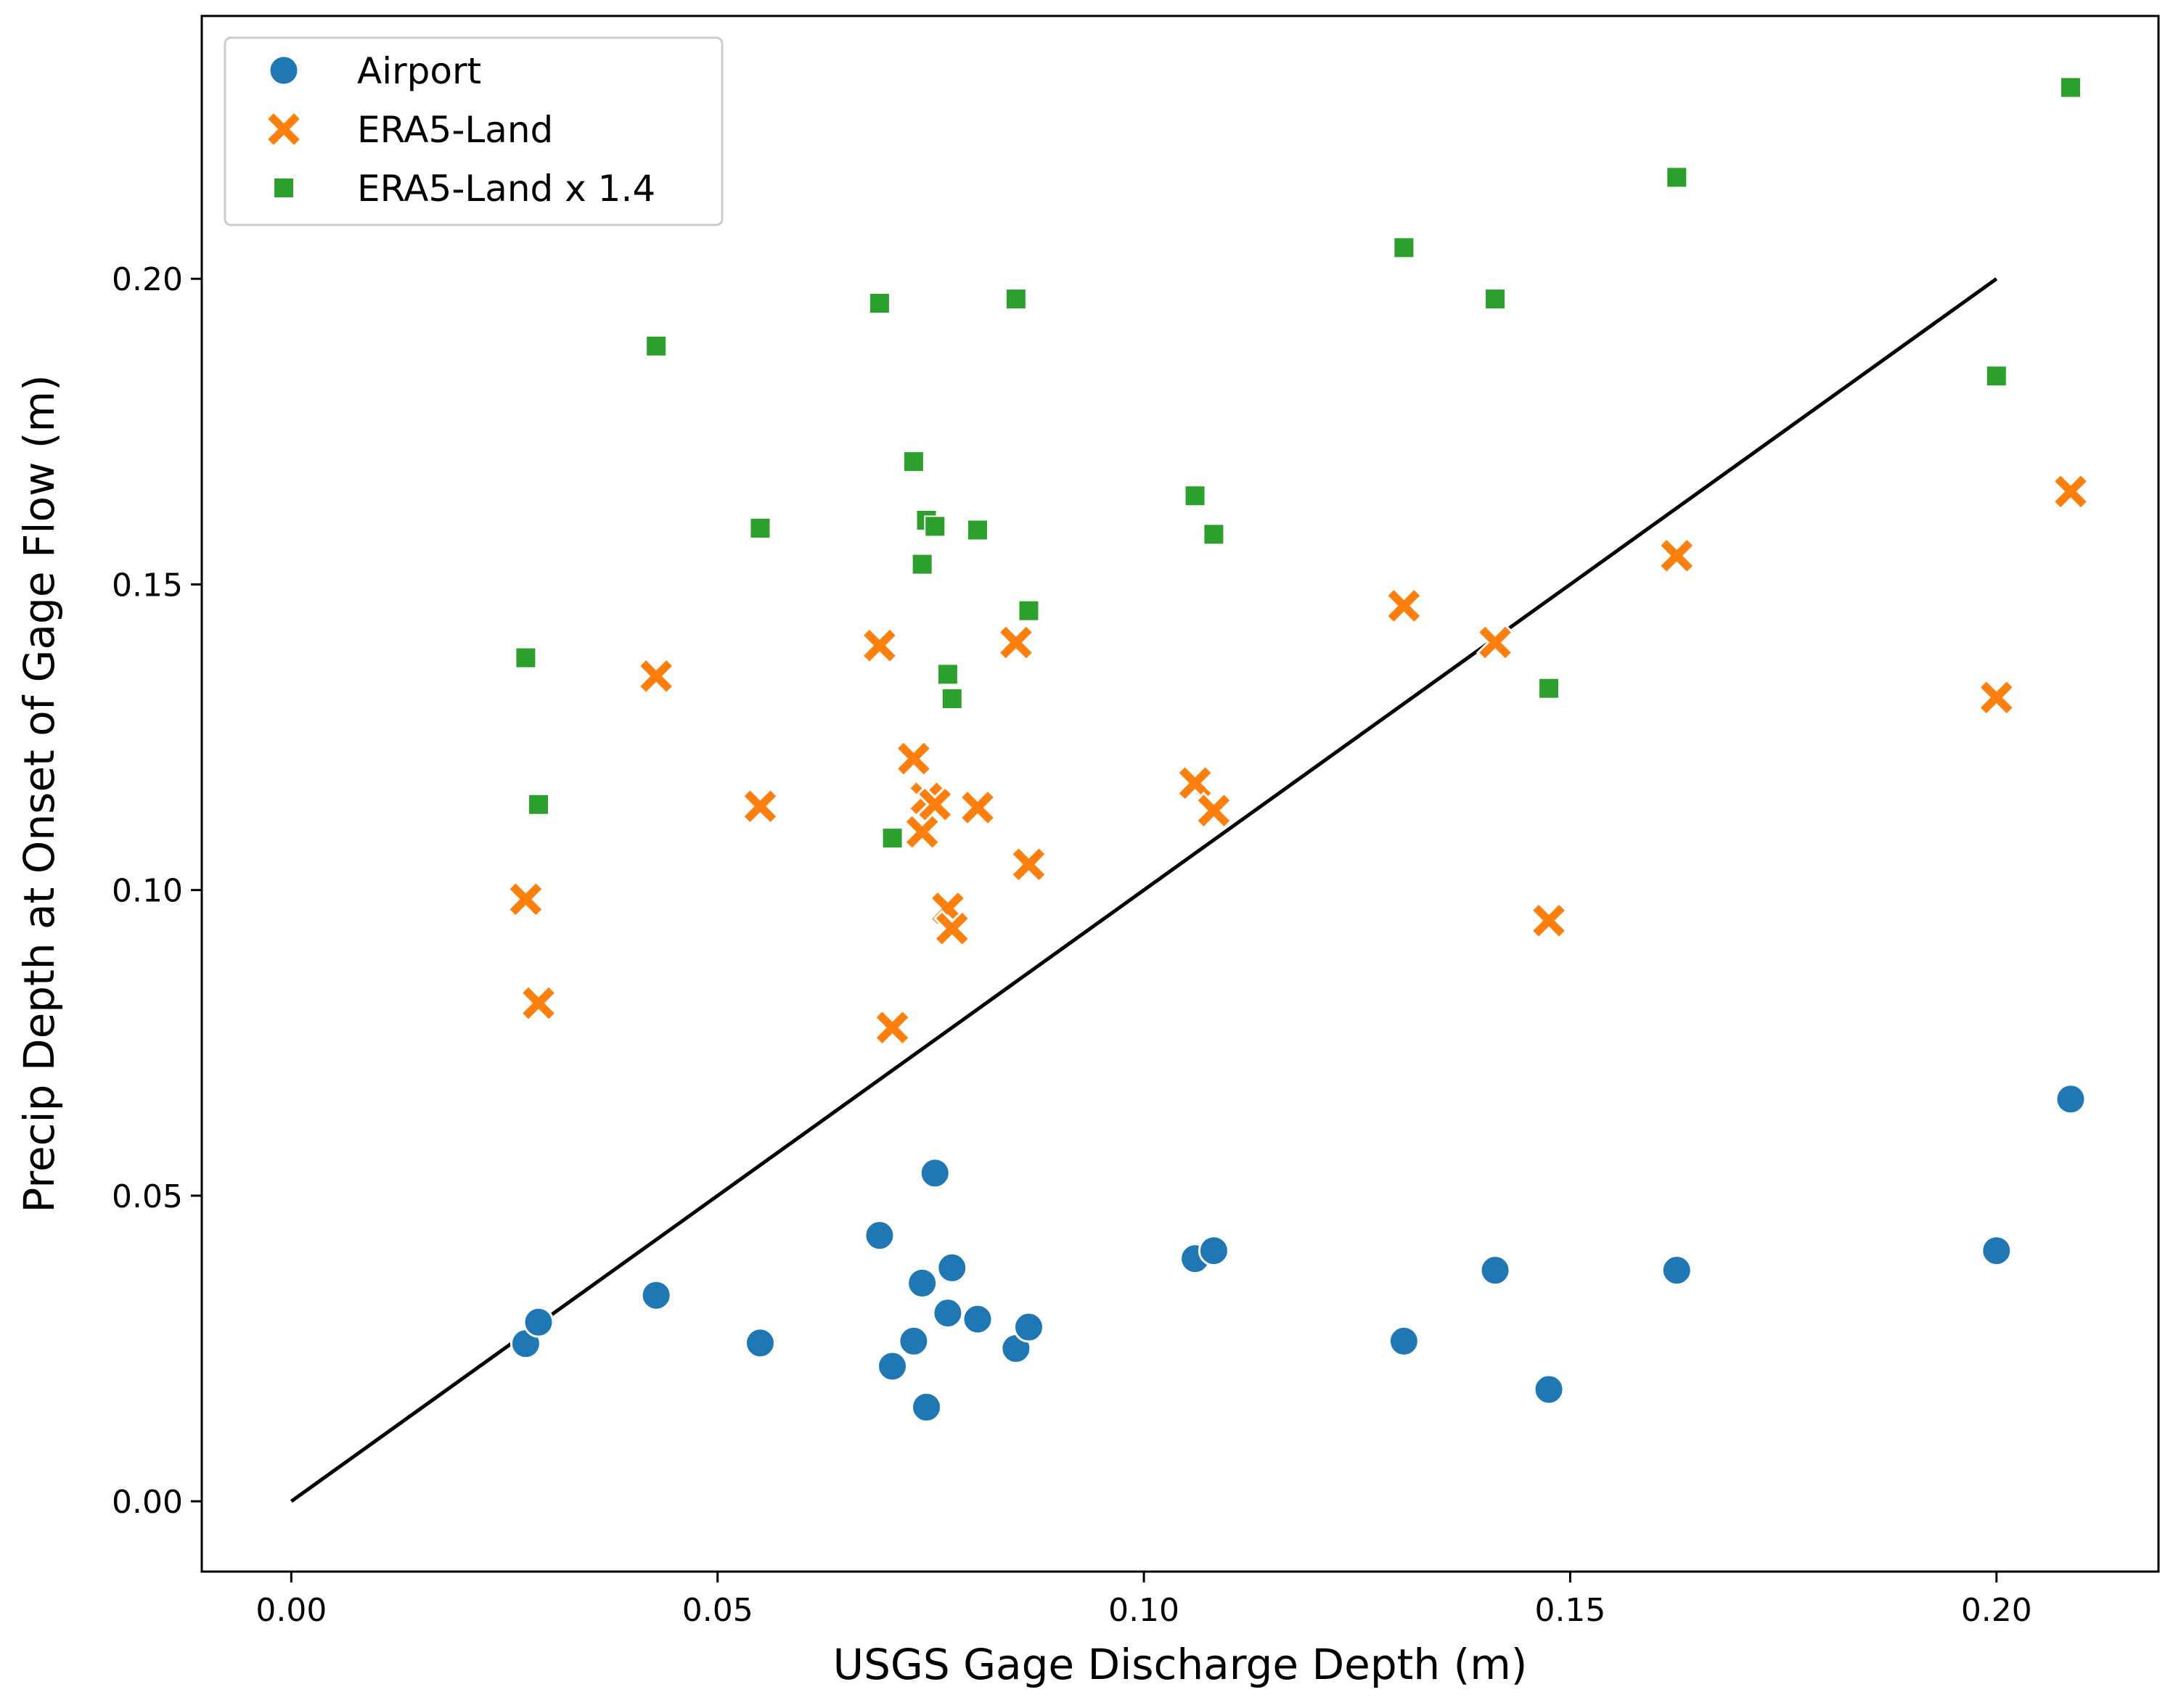 The height and width of the screenshot is (1708, 2173). What do you see at coordinates (1996, 1610) in the screenshot?
I see `x-tick-label: 0.20` at bounding box center [1996, 1610].